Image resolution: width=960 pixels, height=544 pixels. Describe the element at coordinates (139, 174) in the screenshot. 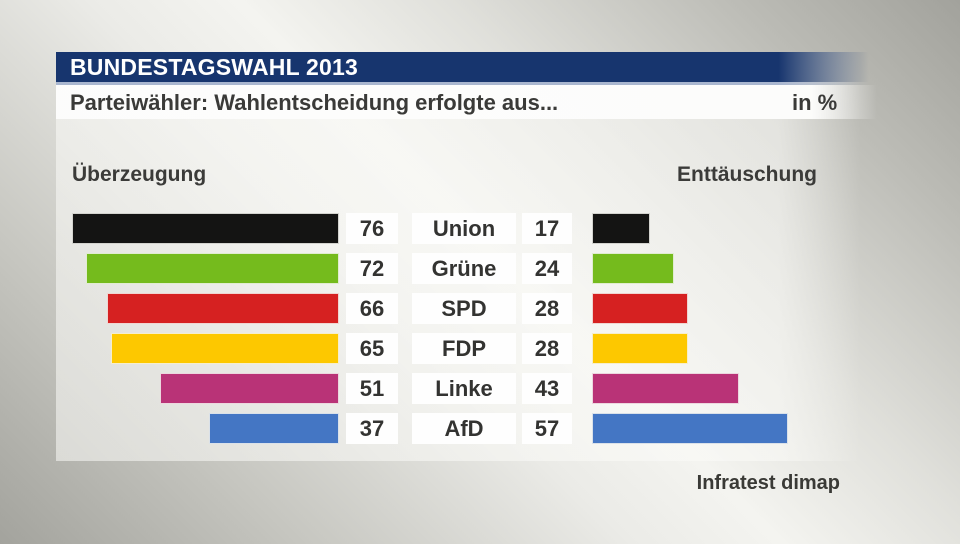

I see `column-header-left: Überzeugung` at that location.